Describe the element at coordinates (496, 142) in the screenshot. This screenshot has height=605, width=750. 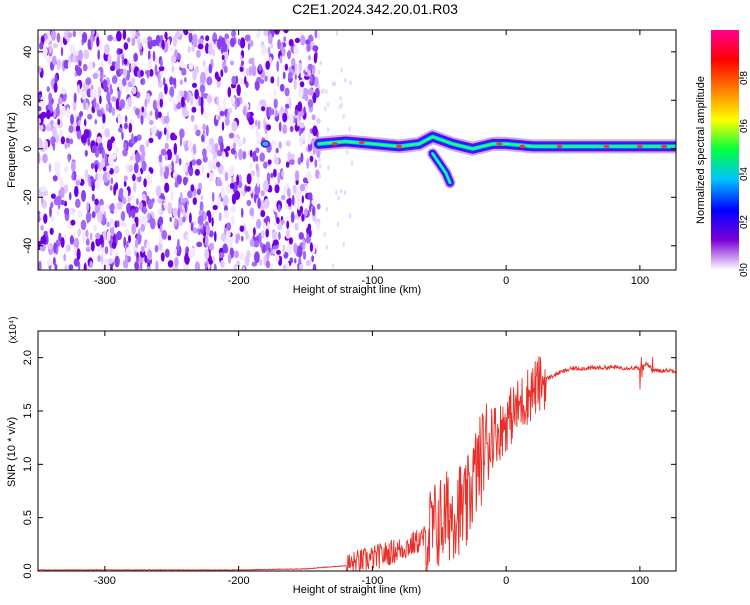
I see `heatmap-ridge` at that location.